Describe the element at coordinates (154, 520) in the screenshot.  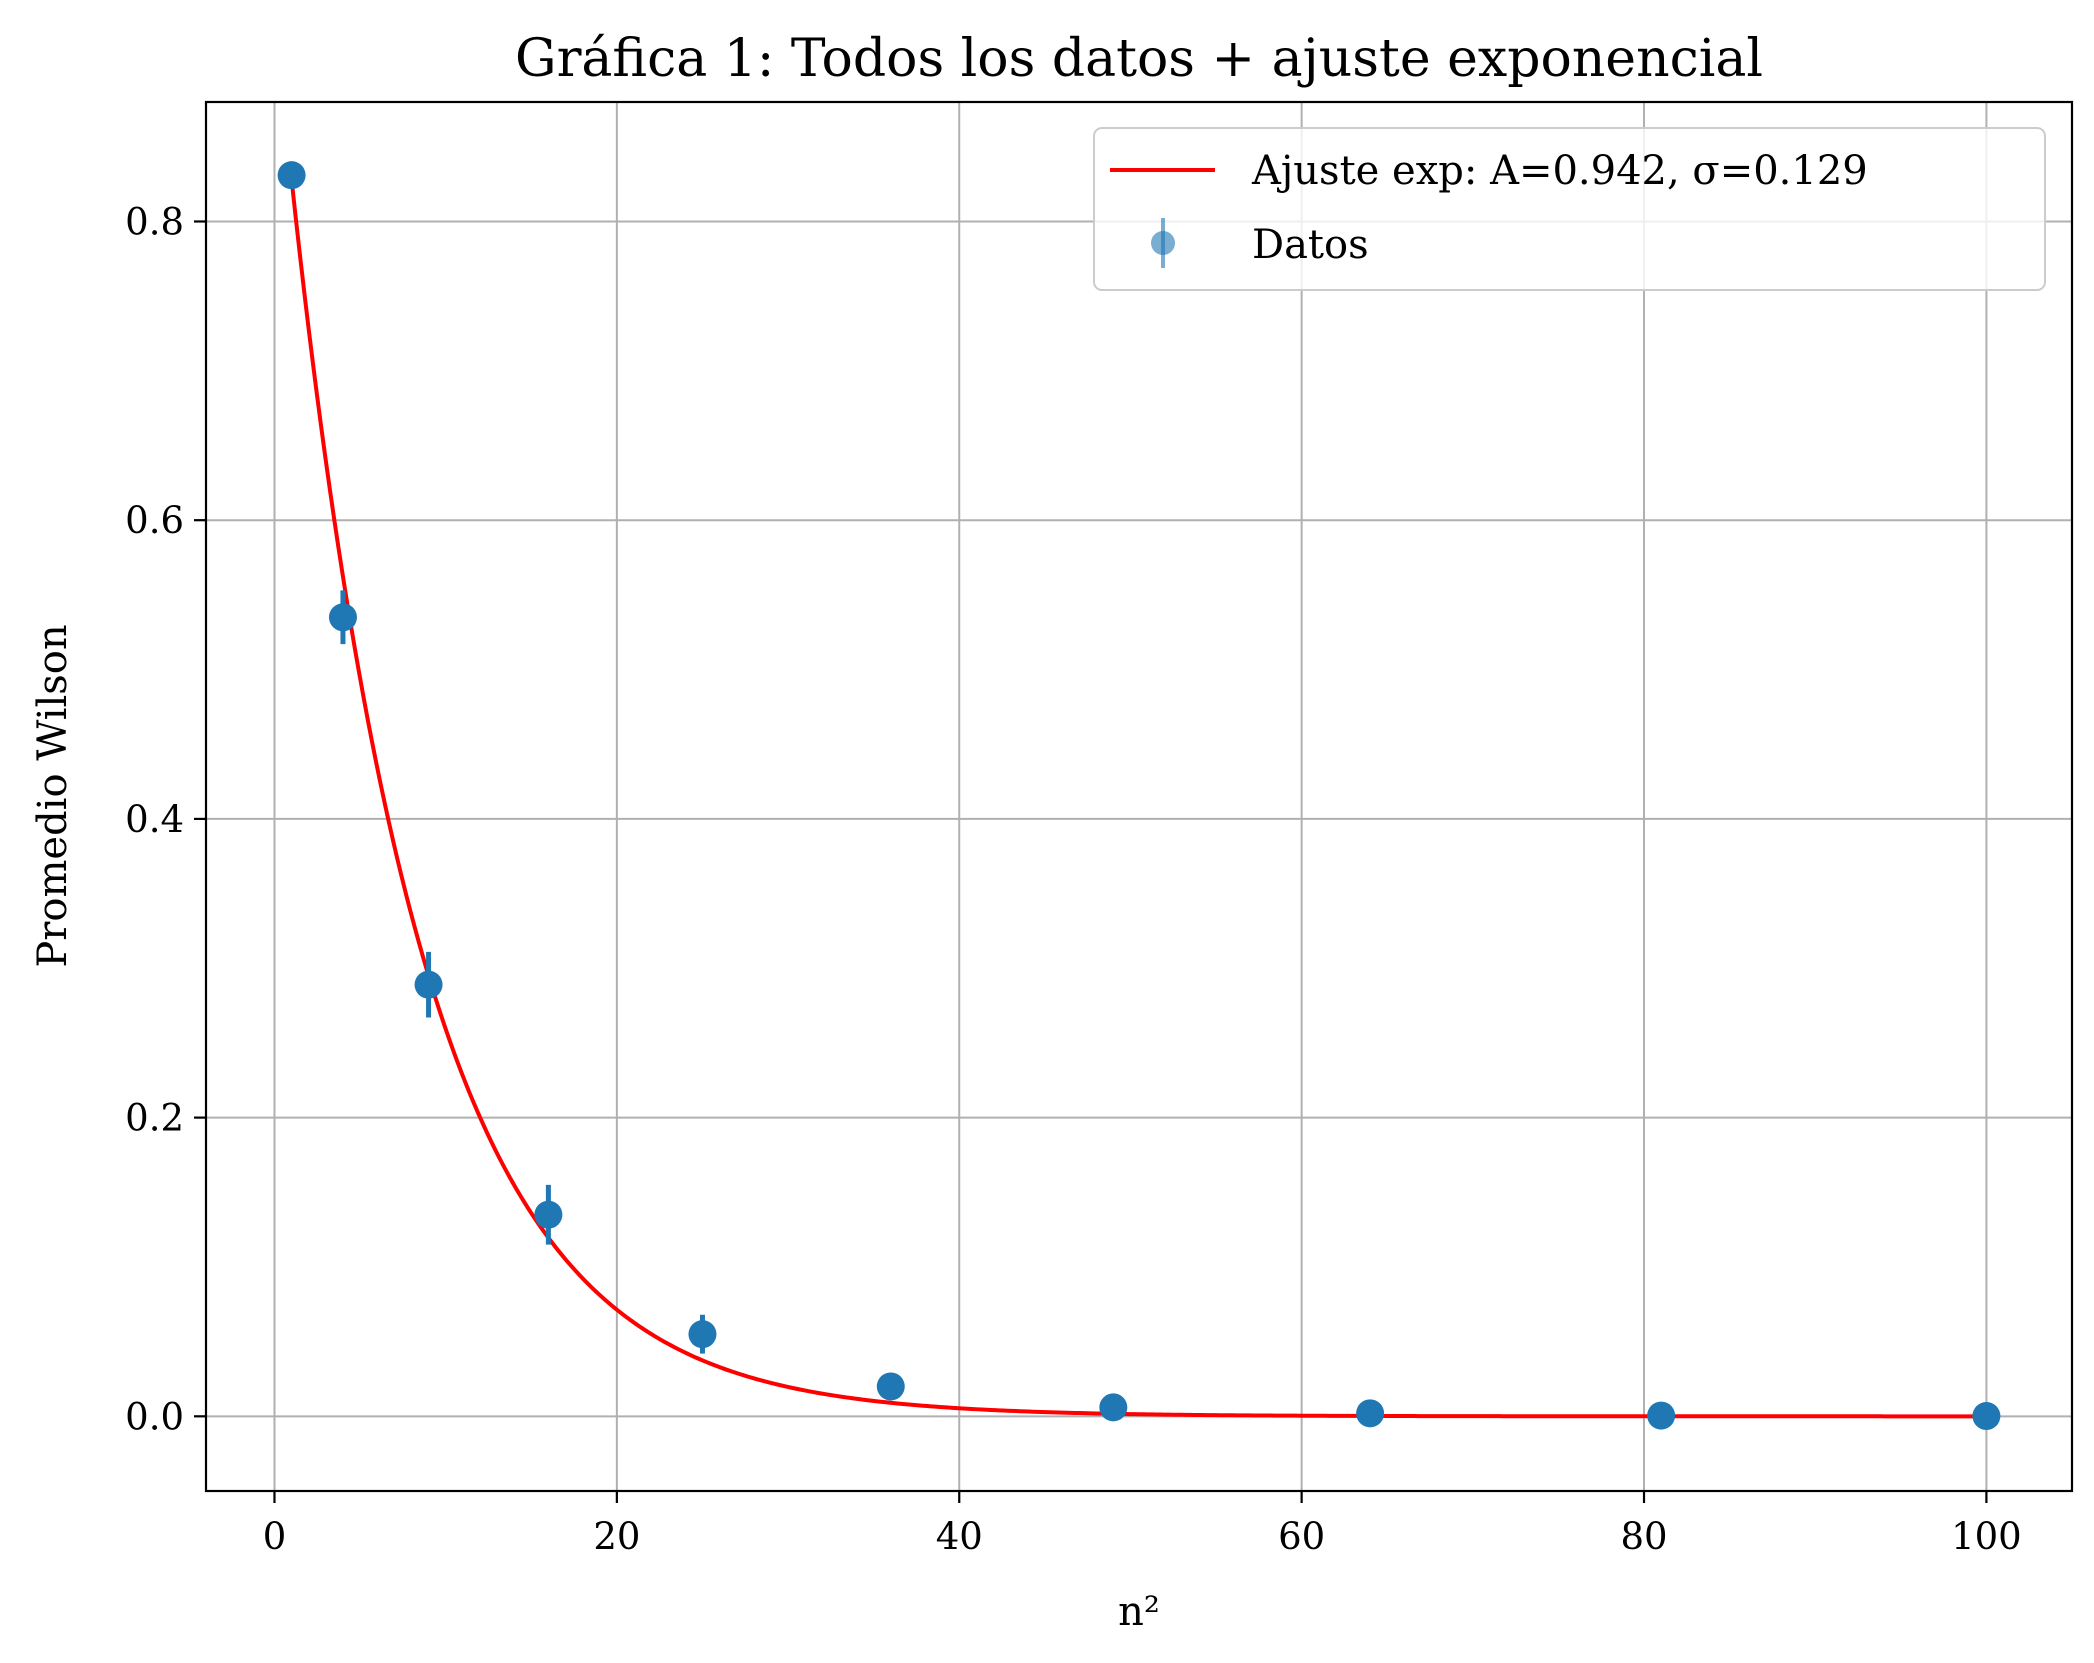
I see `y-tick-label: 0.6` at that location.